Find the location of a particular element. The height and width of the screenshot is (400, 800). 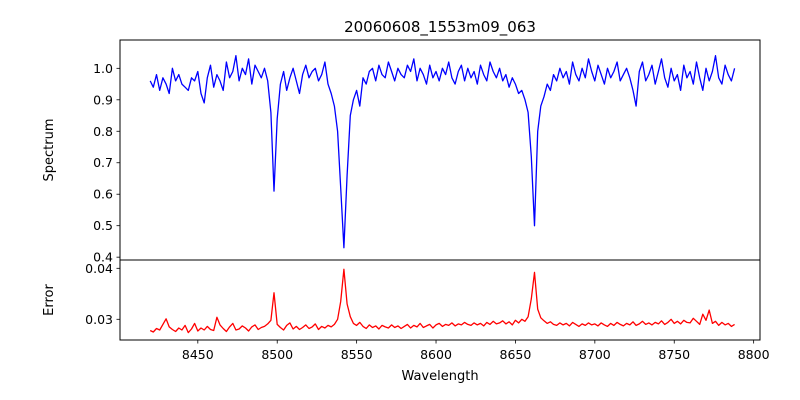

ytick-label: 0.4 is located at coordinates (103, 257).